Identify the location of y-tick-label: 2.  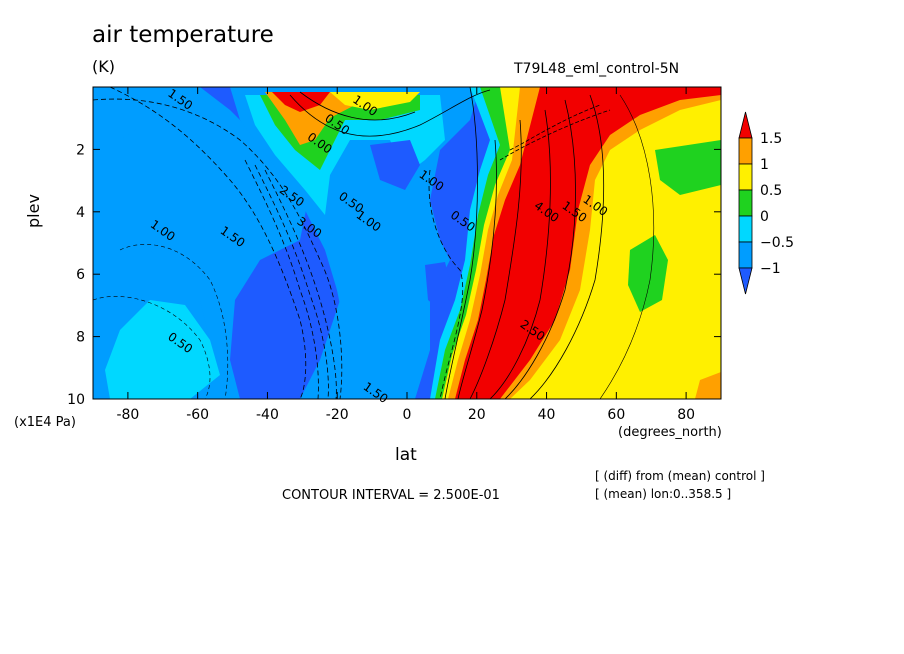
(80, 150).